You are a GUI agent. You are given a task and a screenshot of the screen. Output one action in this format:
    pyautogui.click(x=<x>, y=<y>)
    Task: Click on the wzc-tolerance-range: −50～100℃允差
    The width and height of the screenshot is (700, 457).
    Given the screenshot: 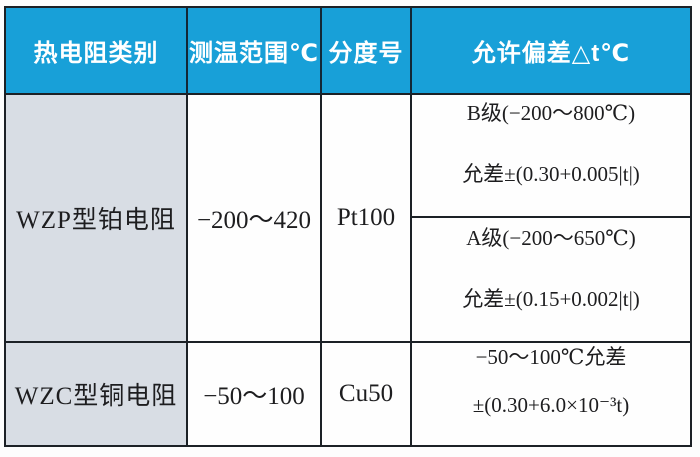 What is the action you would take?
    pyautogui.click(x=551, y=357)
    